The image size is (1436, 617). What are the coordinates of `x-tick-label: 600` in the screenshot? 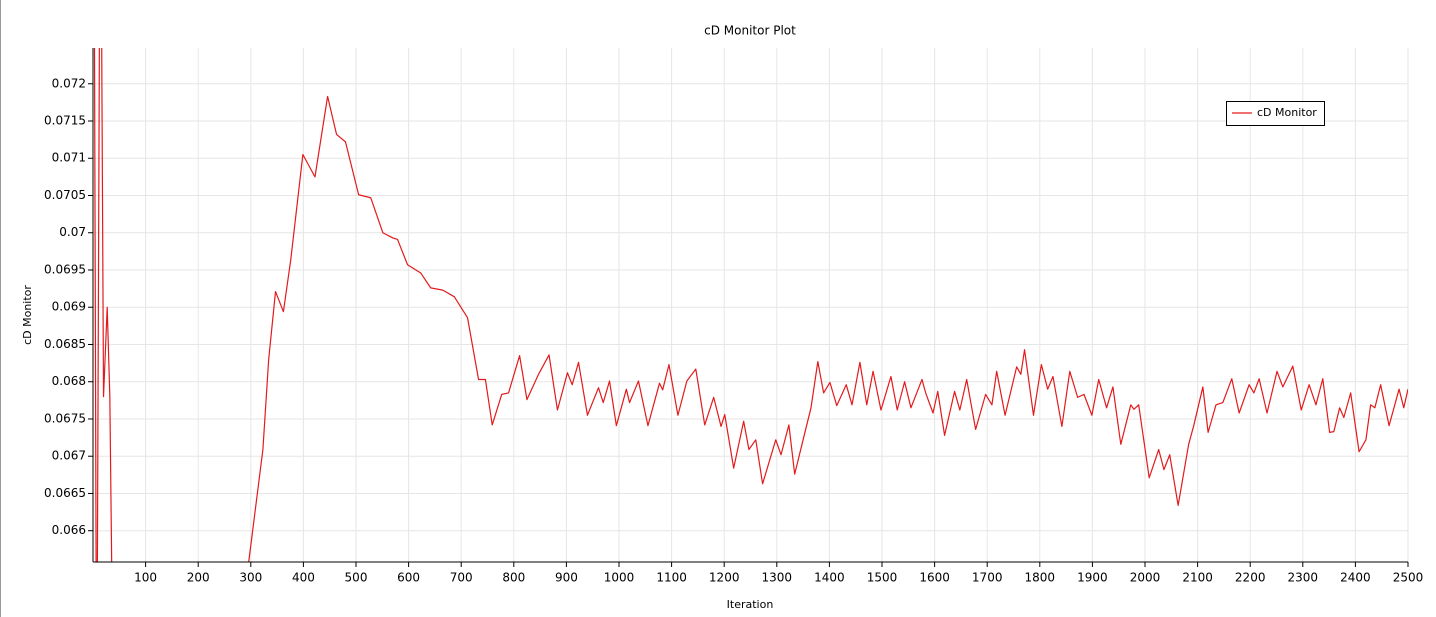 It's located at (408, 578).